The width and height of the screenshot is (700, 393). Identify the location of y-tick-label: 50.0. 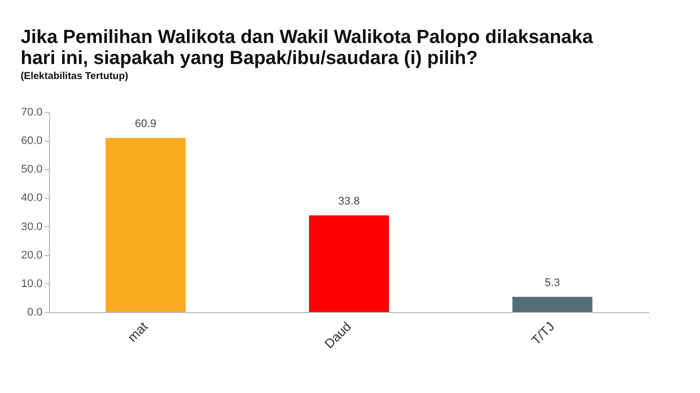
(31, 170).